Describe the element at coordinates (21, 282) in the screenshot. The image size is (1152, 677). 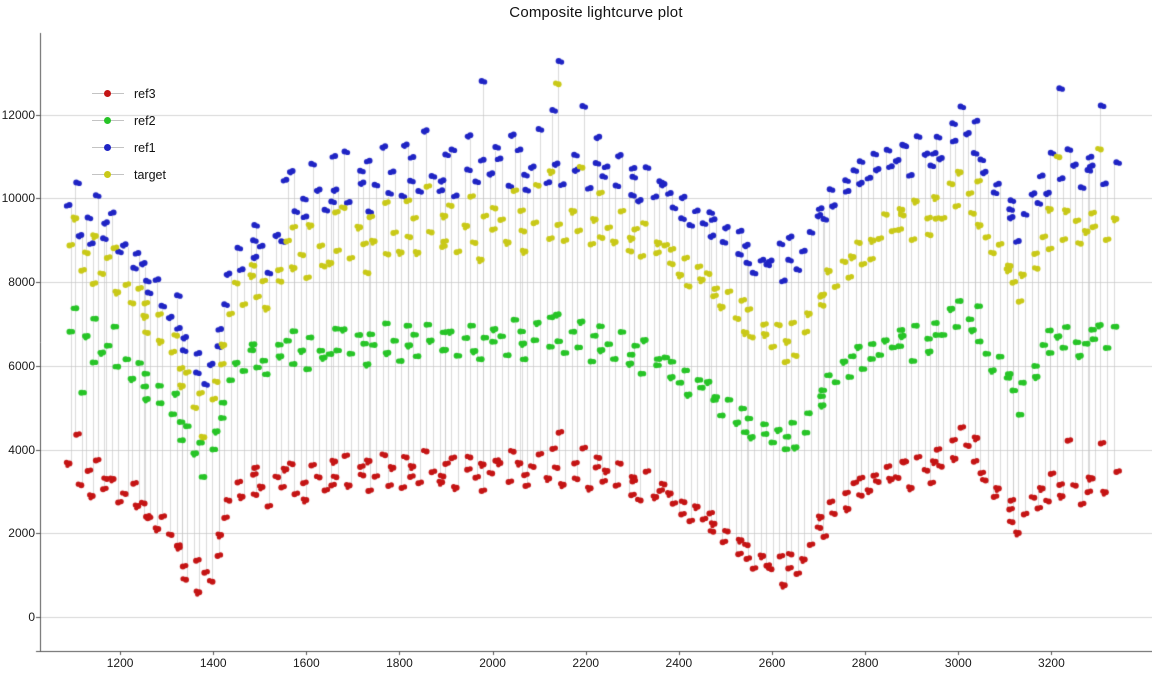
I see `y-tick-label: 8000` at that location.